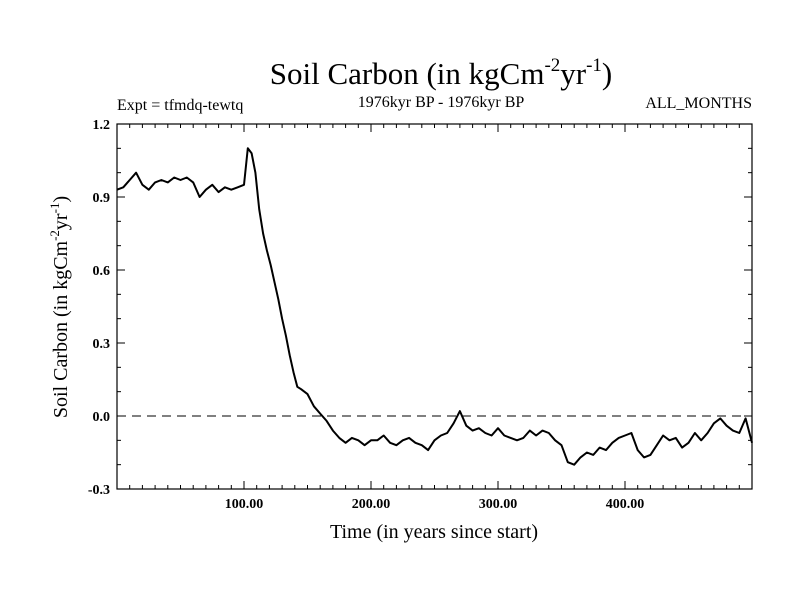 The image size is (800, 600). I want to click on y-tick-label: 1.2, so click(102, 125).